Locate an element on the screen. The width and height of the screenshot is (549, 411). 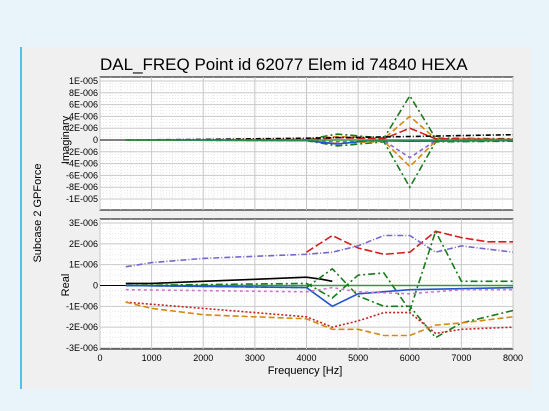
y-tick-label: -1E-006 is located at coordinates (82, 306).